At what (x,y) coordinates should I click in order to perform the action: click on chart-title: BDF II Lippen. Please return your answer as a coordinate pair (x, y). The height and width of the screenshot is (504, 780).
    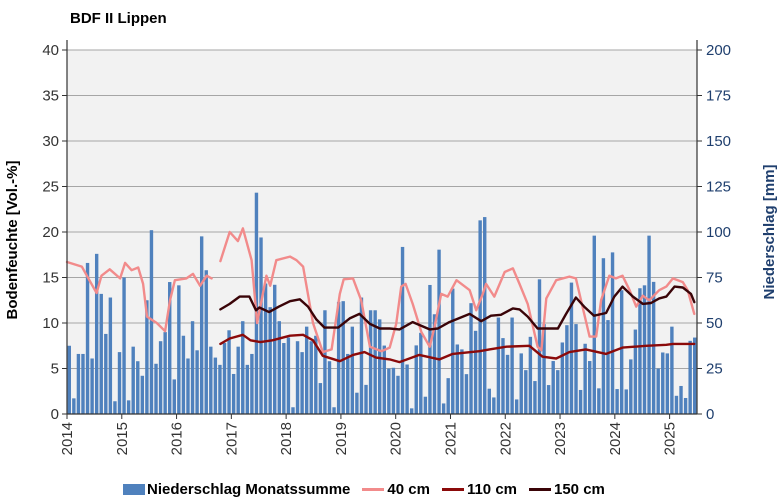
    Looking at the image, I should click on (118, 18).